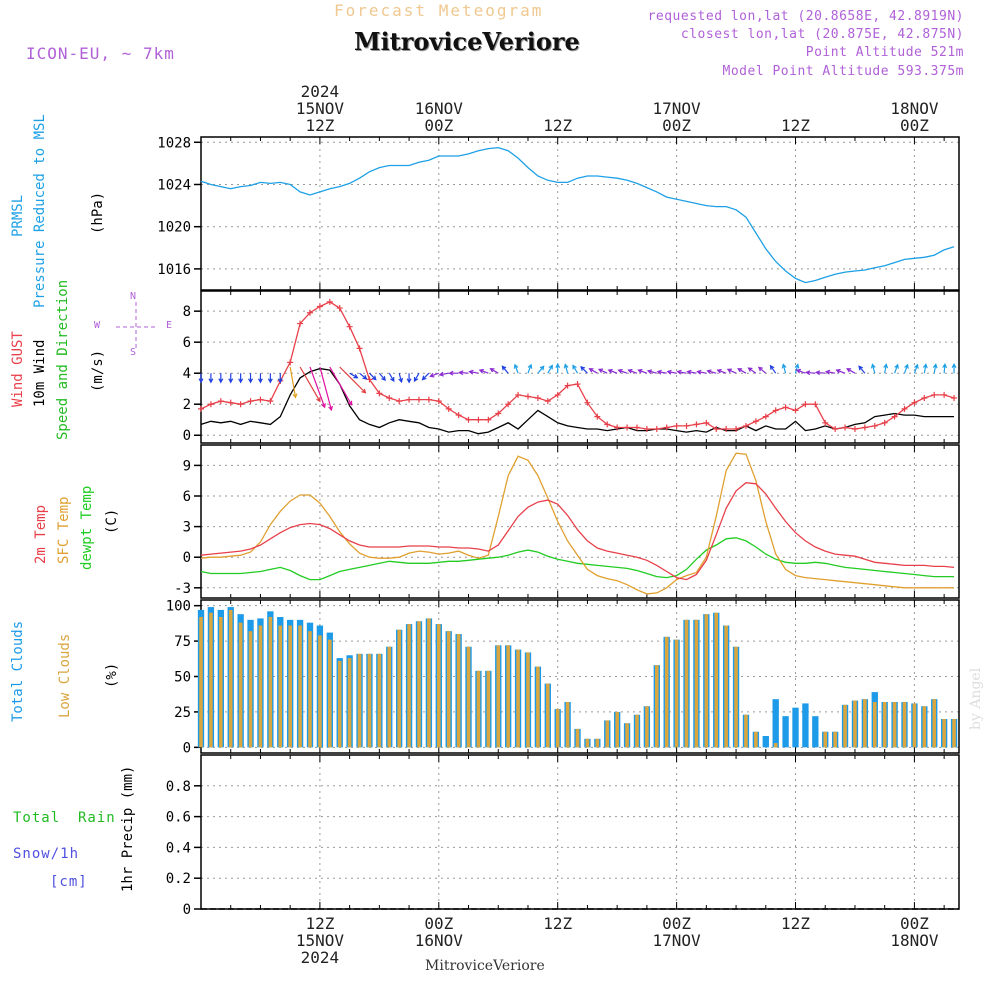  What do you see at coordinates (795, 125) in the screenshot?
I see `top-time-label: 12Z` at bounding box center [795, 125].